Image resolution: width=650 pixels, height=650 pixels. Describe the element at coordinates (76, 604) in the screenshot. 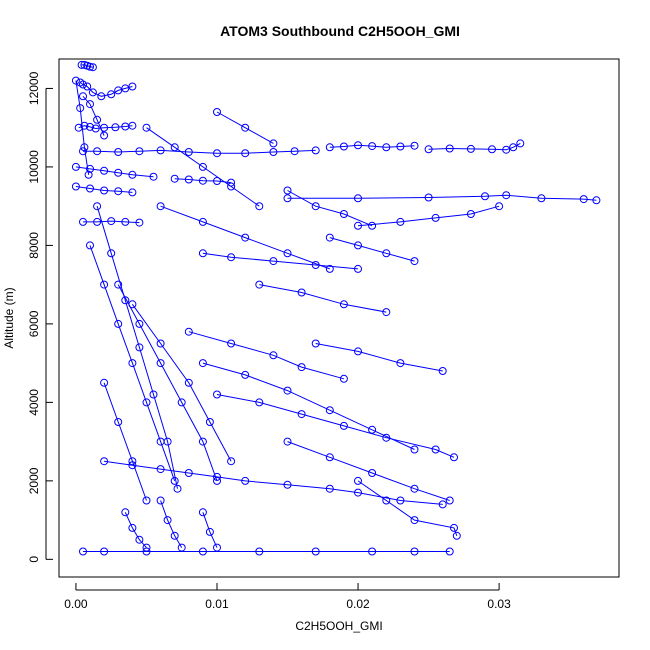

I see `x-tick-label: 0.00` at that location.